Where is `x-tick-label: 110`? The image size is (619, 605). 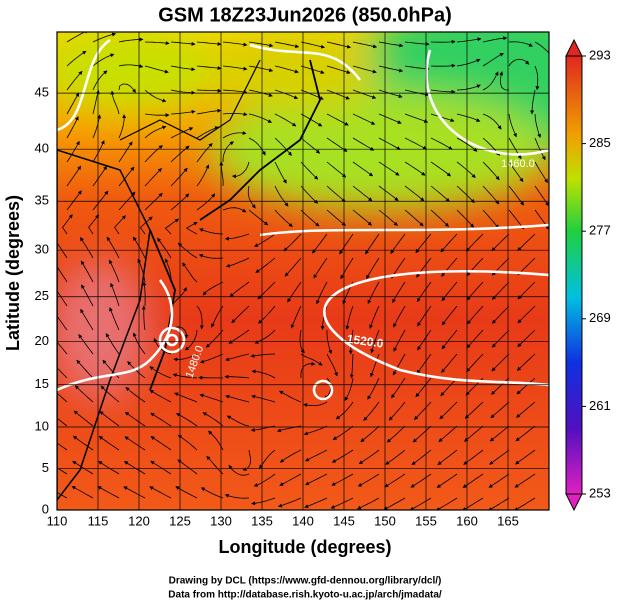 x-tick-label: 110 is located at coordinates (57, 520).